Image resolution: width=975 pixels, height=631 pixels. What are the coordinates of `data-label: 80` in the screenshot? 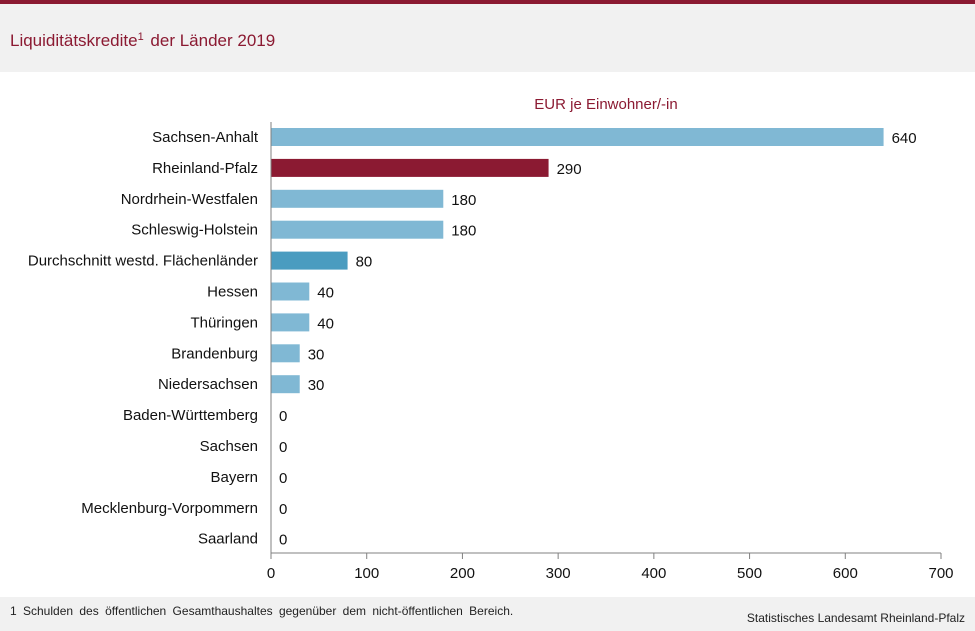 It's located at (364, 262).